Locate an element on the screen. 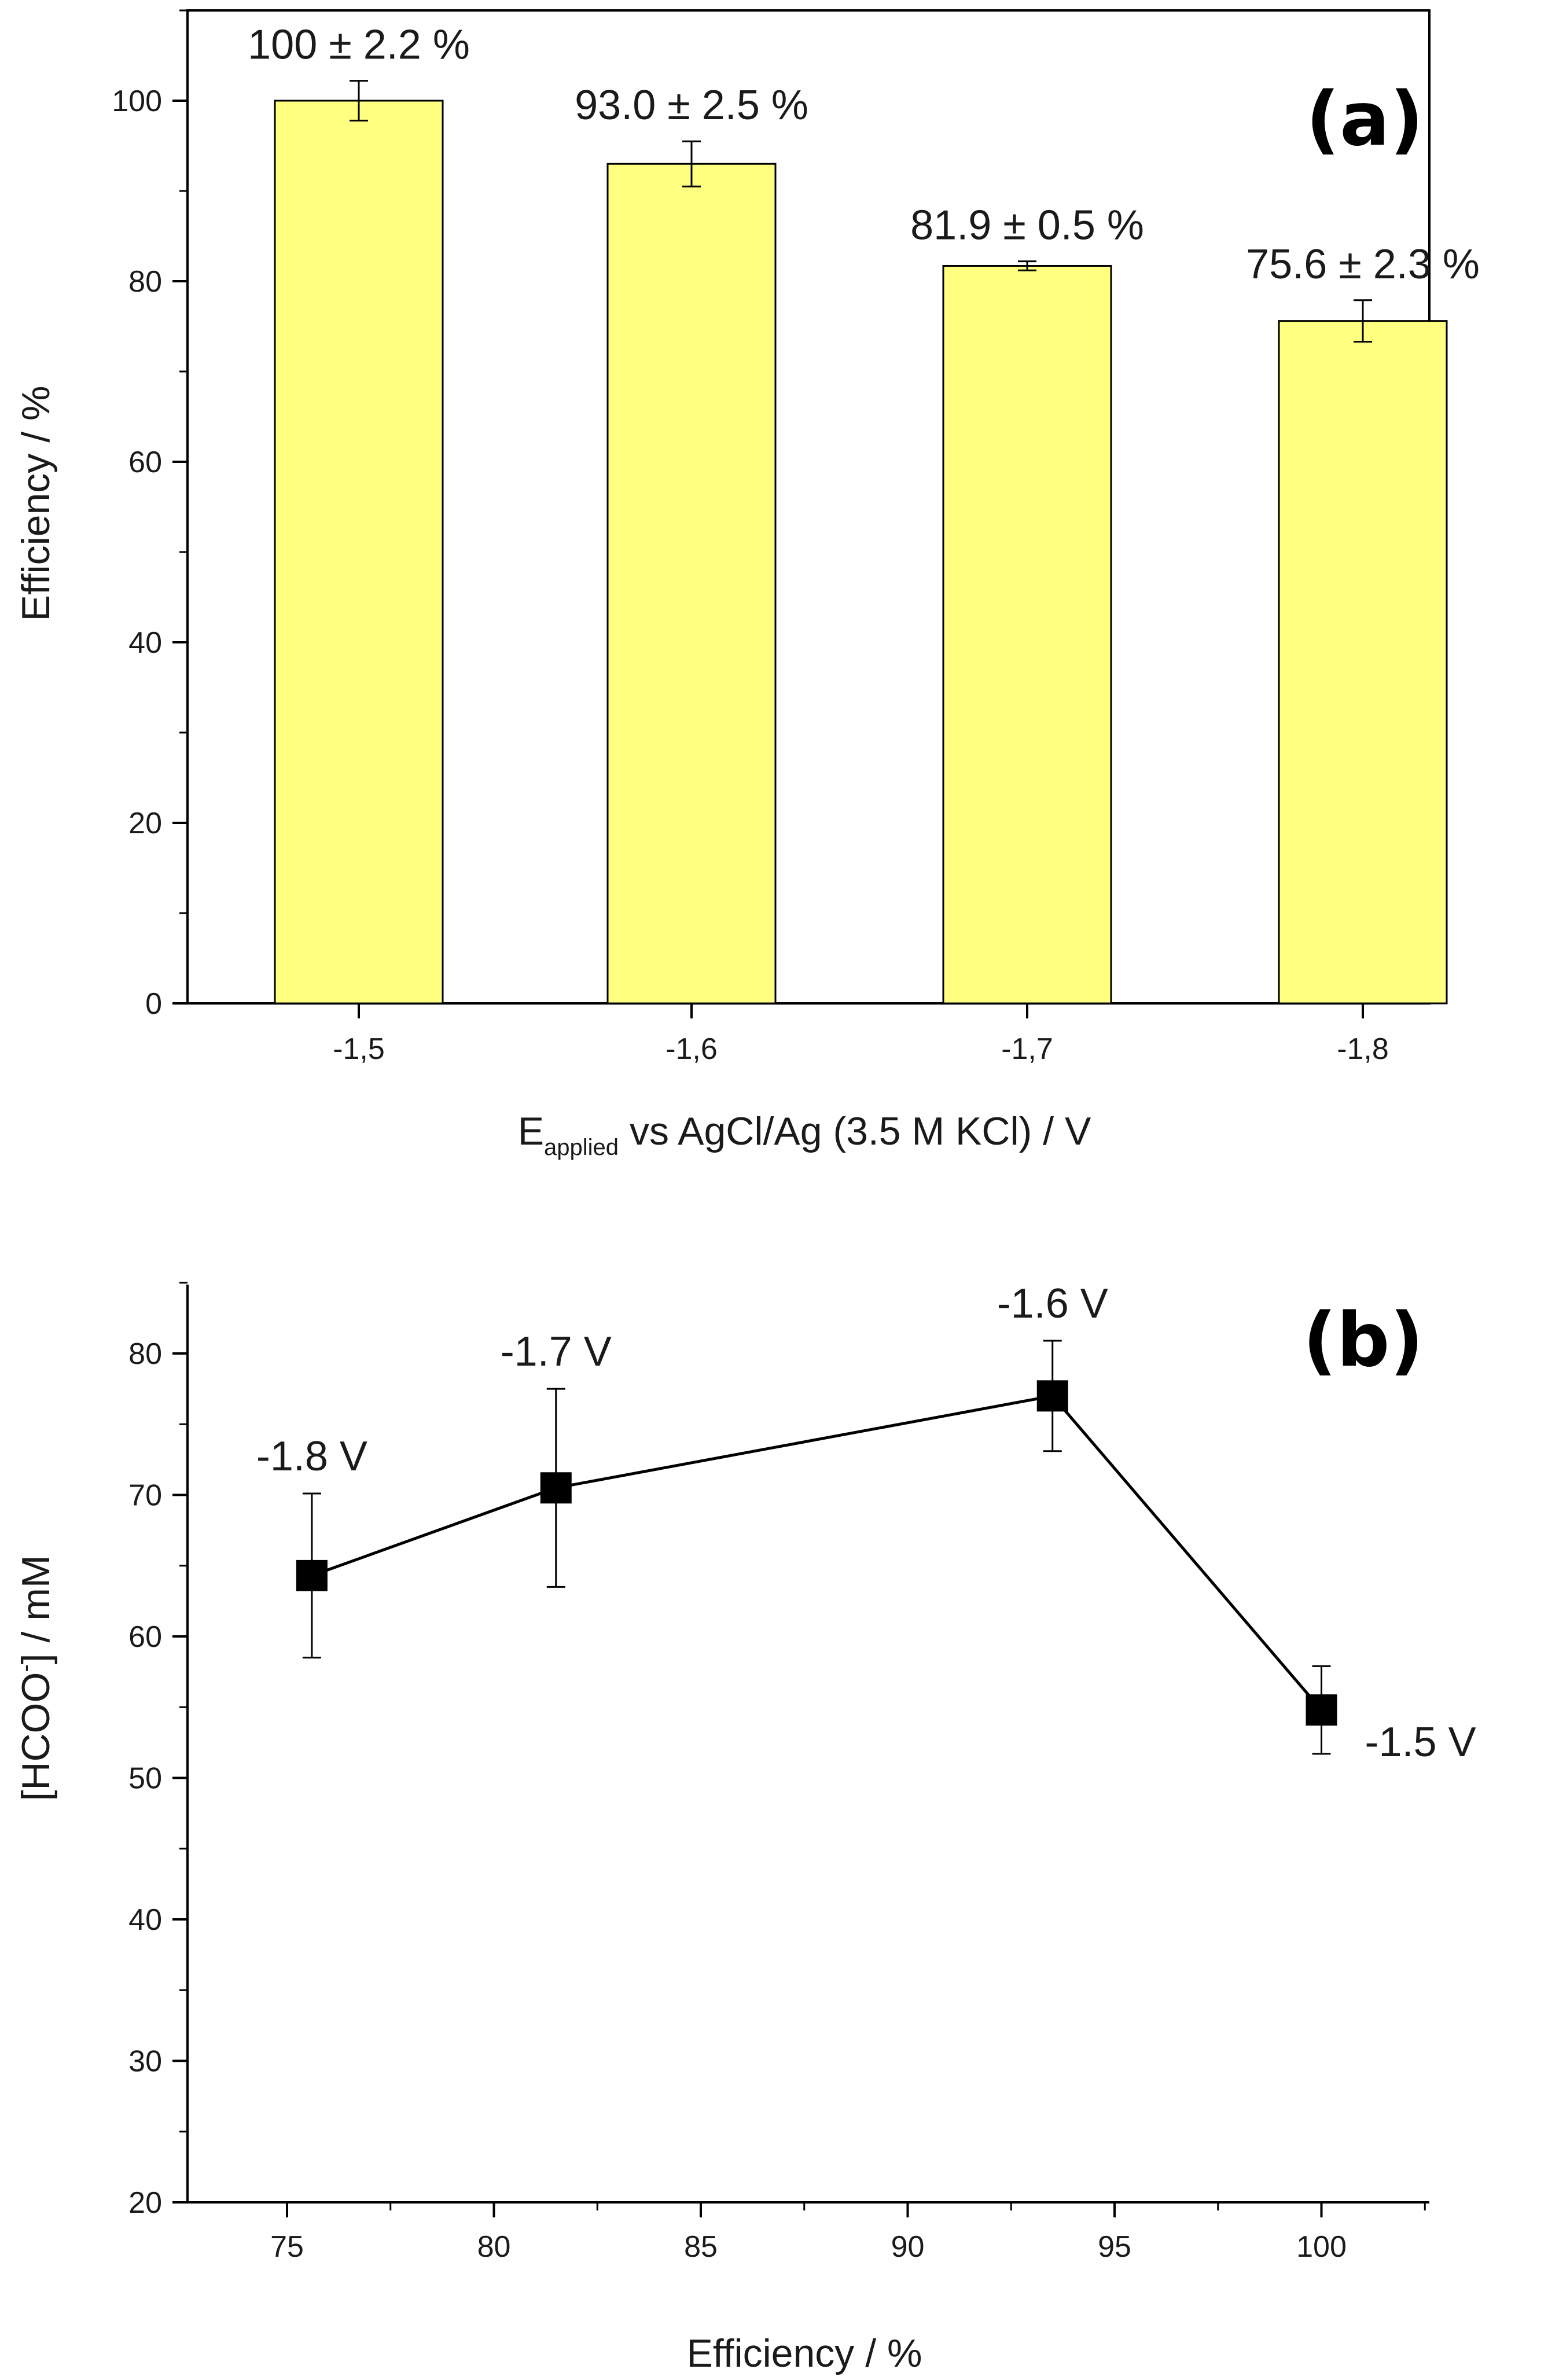 The height and width of the screenshot is (2380, 1548). panel-b-x-tick-label: 75 is located at coordinates (287, 2247).